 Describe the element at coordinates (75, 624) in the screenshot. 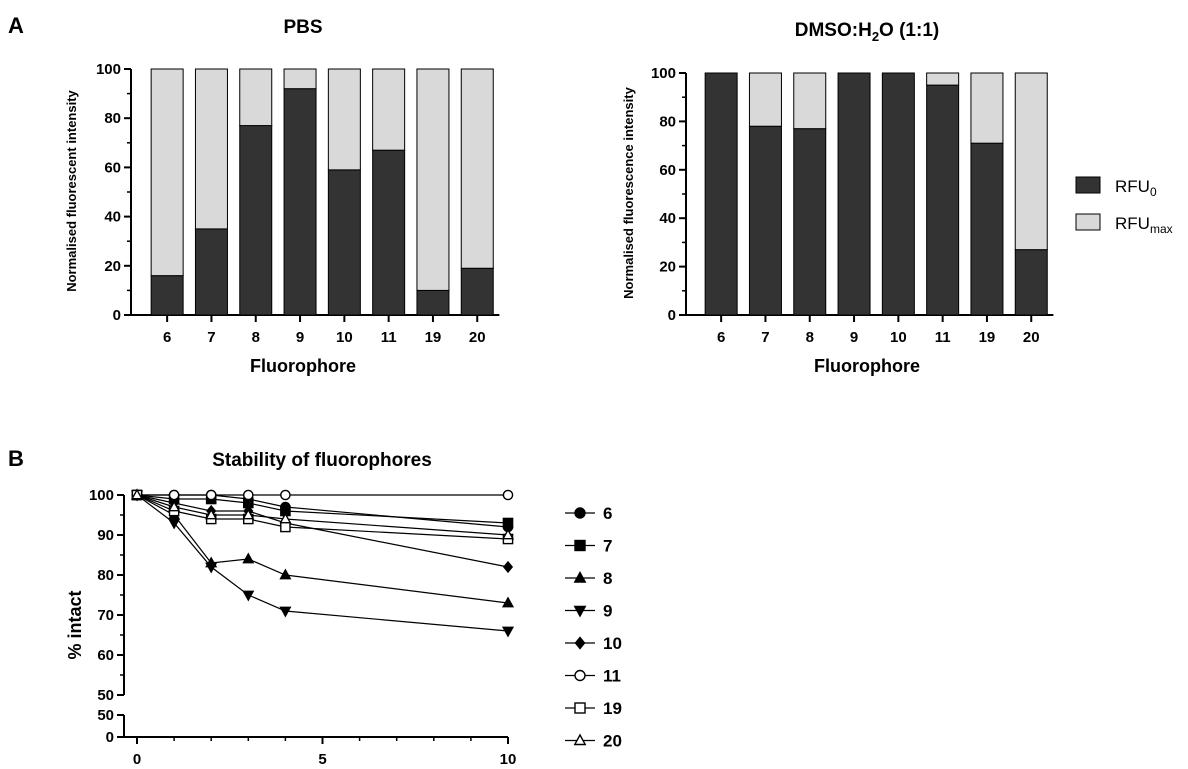

I see `chart-stability-ylabel: % intact` at that location.